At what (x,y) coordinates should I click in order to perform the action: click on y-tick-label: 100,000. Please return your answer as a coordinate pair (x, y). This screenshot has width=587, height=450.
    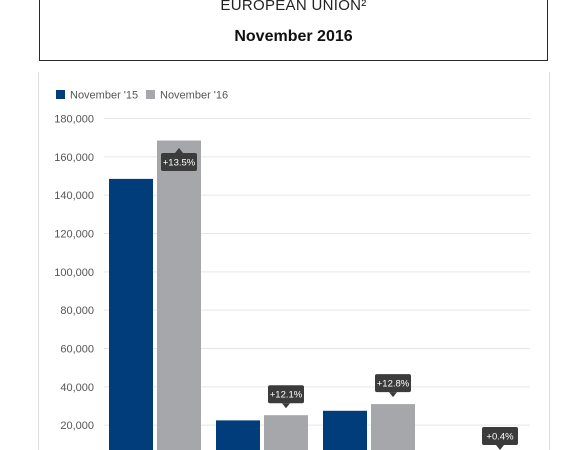
    Looking at the image, I should click on (74, 273).